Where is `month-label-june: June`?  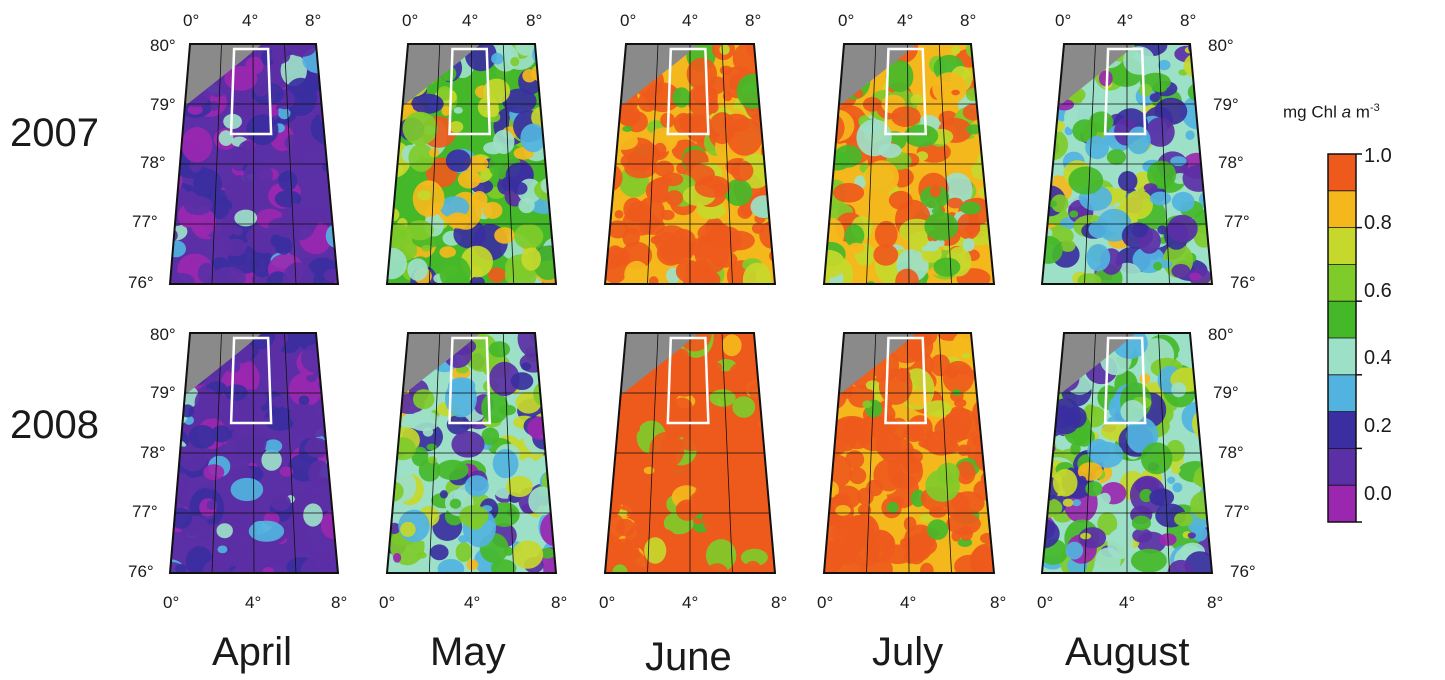
month-label-june: June is located at coordinates (688, 657).